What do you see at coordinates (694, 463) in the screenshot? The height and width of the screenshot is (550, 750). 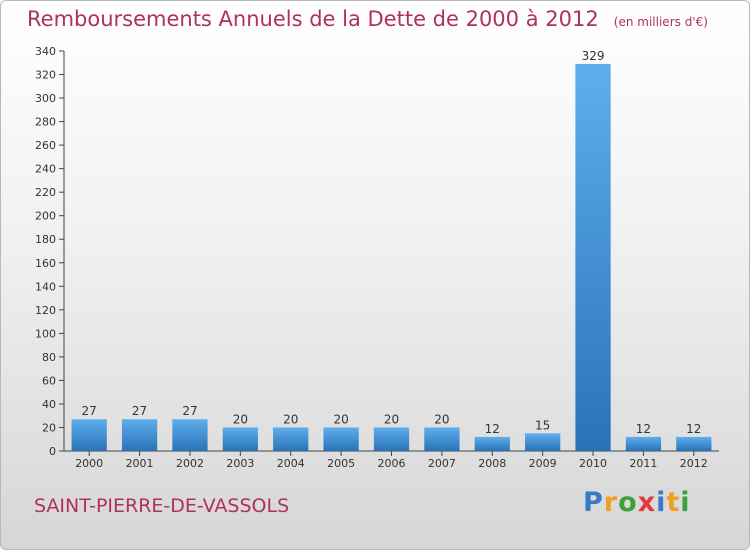 I see `x-tick-label: 2012` at bounding box center [694, 463].